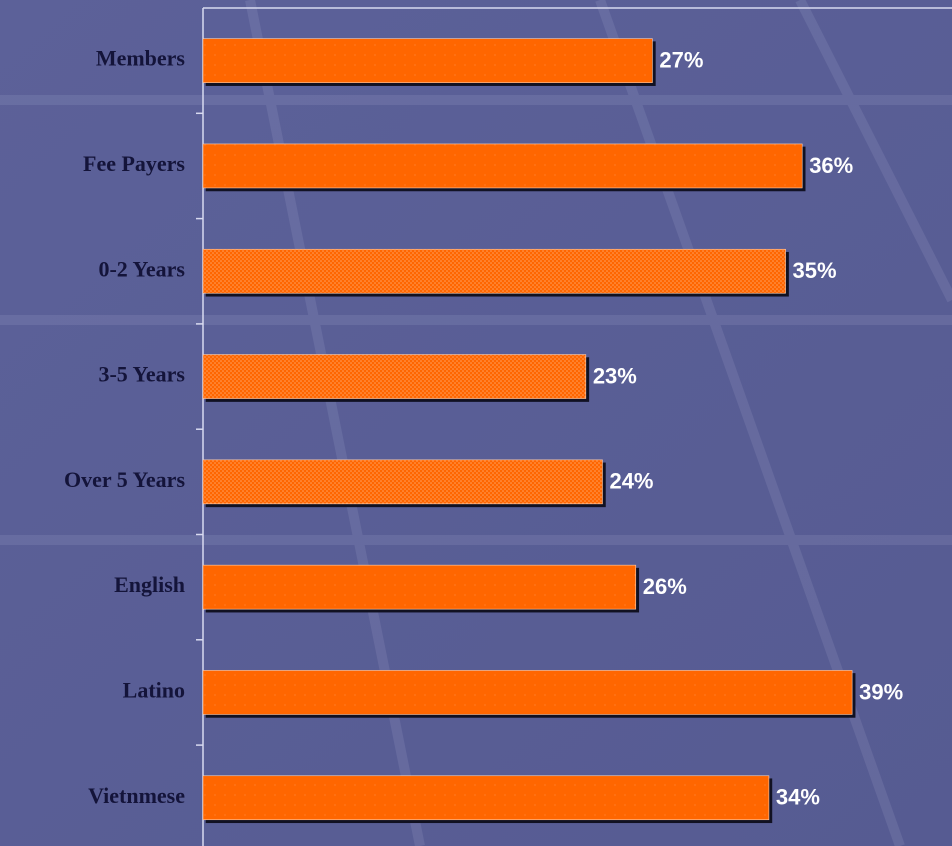  What do you see at coordinates (141, 268) in the screenshot?
I see `y-tick-label: 0-2 Years` at bounding box center [141, 268].